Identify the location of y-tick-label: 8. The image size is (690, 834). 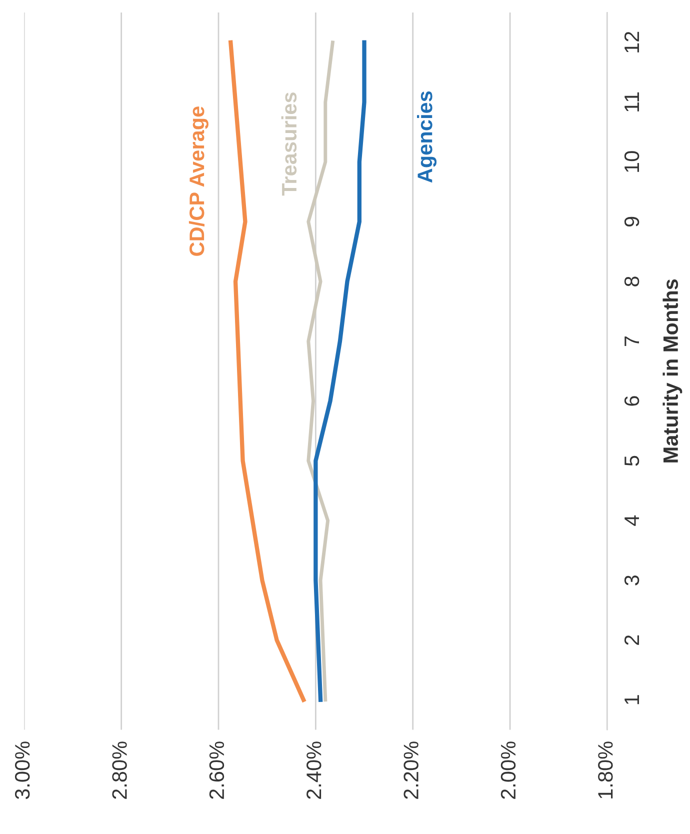
(632, 281).